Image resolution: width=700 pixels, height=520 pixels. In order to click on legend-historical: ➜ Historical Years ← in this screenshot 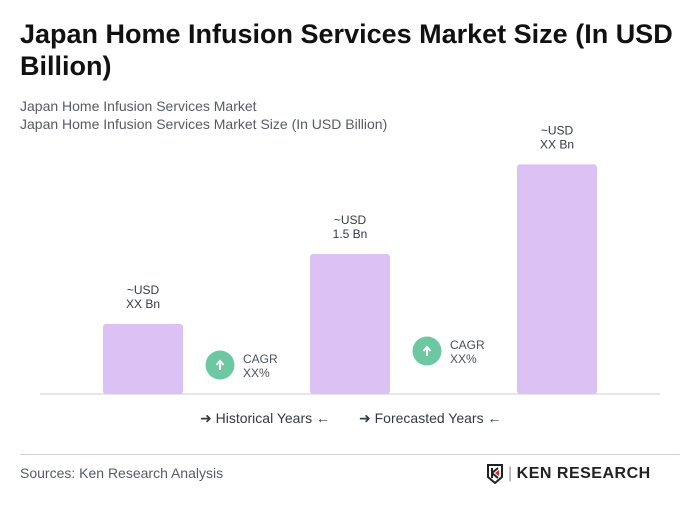, I will do `click(265, 418)`.